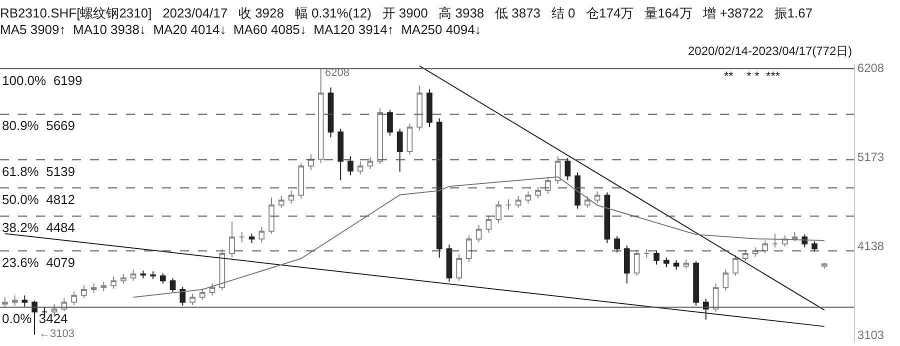 This screenshot has width=900, height=346. Describe the element at coordinates (870, 246) in the screenshot. I see `y-tick-label: 4138` at that location.